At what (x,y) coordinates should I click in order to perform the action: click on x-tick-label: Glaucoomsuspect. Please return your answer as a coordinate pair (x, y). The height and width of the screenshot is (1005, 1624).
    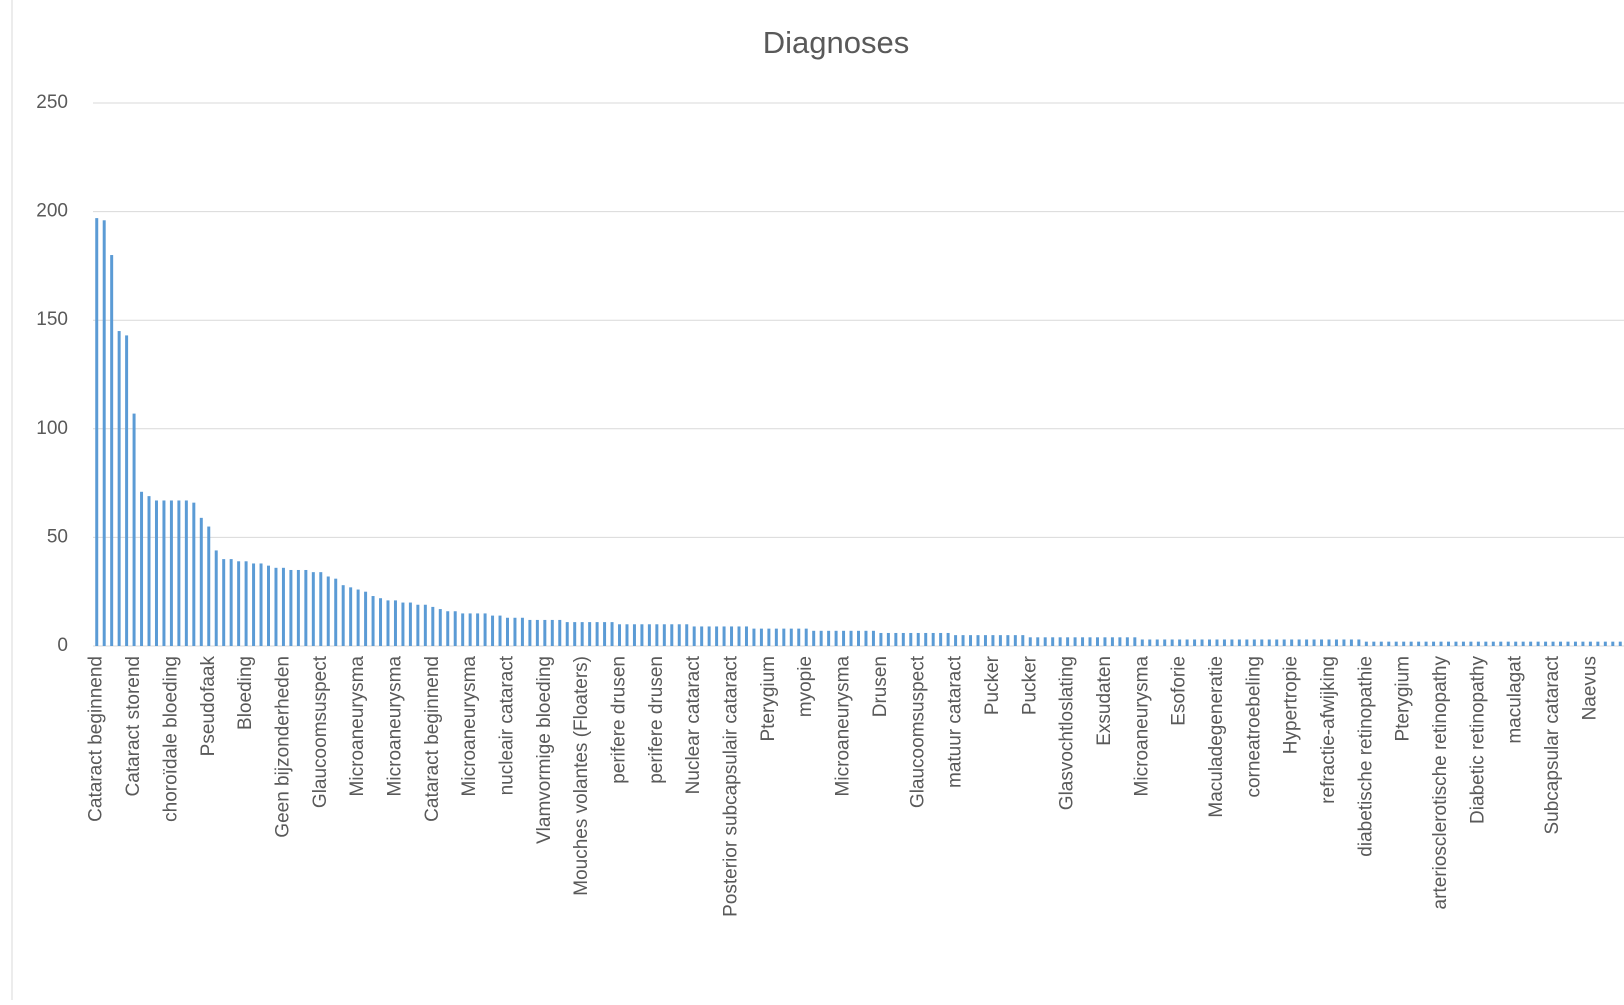
    Looking at the image, I should click on (320, 731).